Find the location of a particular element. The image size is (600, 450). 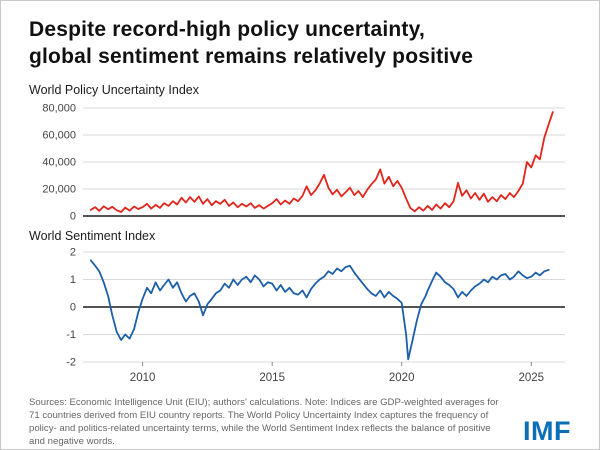

svg-text: 2015 is located at coordinates (272, 378).